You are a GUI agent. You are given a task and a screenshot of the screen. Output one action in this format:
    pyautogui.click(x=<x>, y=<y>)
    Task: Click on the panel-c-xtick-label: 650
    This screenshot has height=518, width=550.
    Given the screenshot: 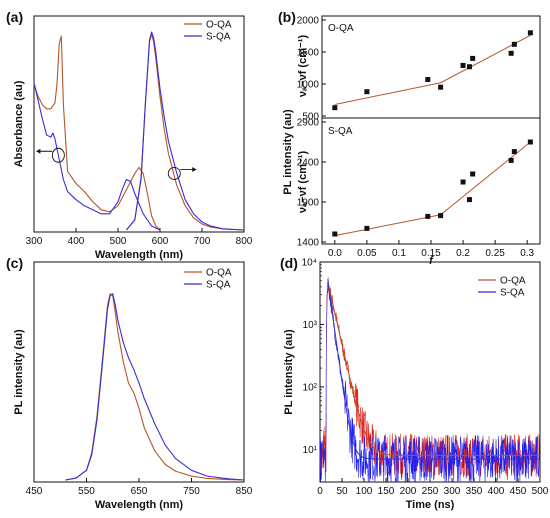 What is the action you would take?
    pyautogui.click(x=139, y=491)
    